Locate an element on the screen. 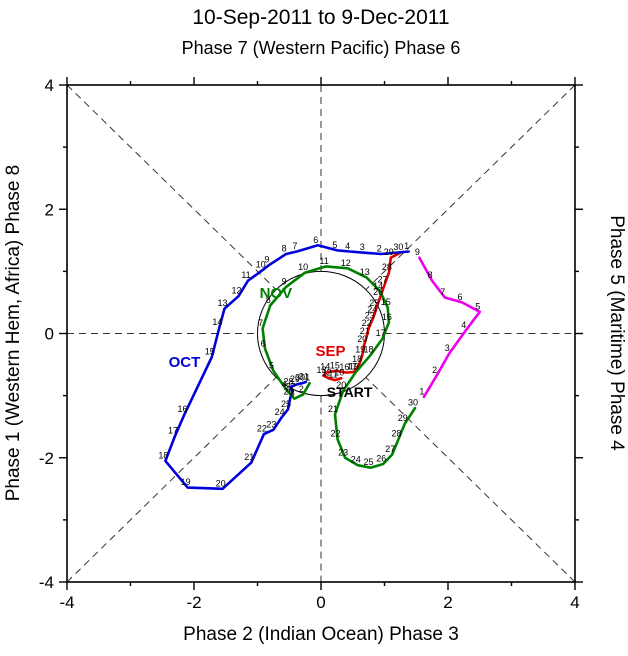  start-label: START is located at coordinates (350, 392).